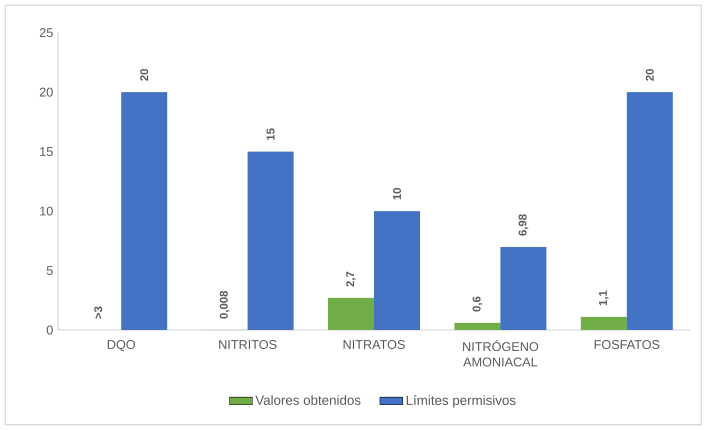 This screenshot has height=430, width=707. What do you see at coordinates (46, 211) in the screenshot?
I see `y-tick-label: 10` at bounding box center [46, 211].